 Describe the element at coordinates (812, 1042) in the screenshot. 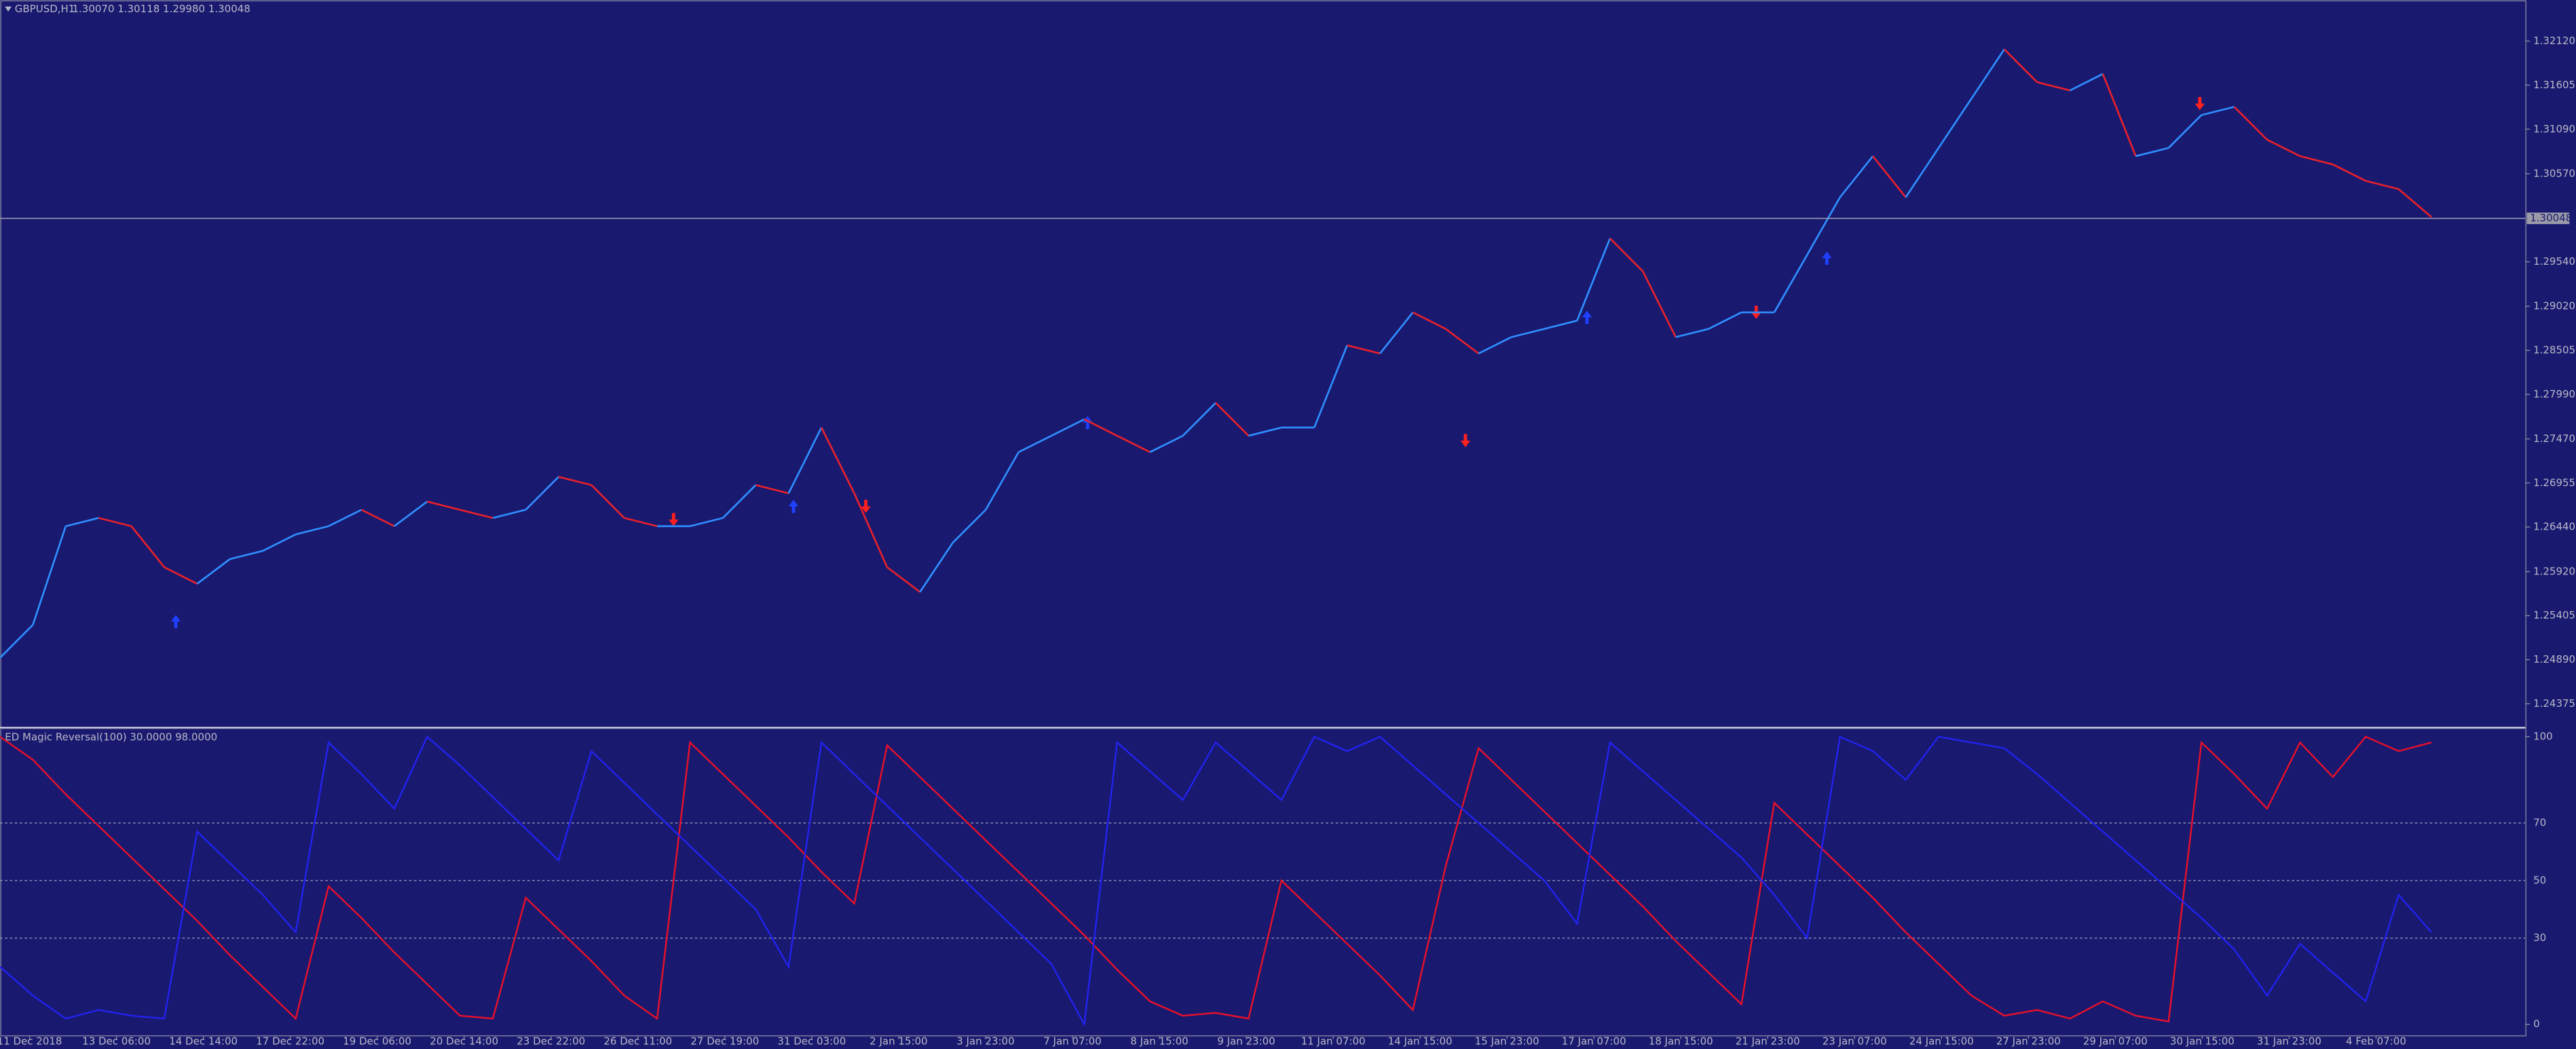

I see `x-tick-label: 31 Dec 03:00` at that location.